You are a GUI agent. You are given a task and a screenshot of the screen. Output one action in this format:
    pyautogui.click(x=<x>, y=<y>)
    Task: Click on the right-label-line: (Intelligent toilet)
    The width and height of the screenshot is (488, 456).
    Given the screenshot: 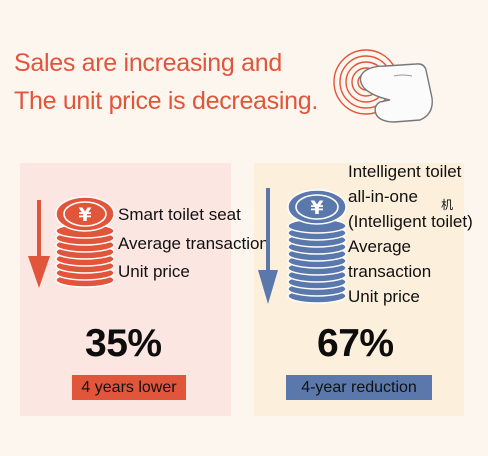 What is the action you would take?
    pyautogui.click(x=410, y=221)
    